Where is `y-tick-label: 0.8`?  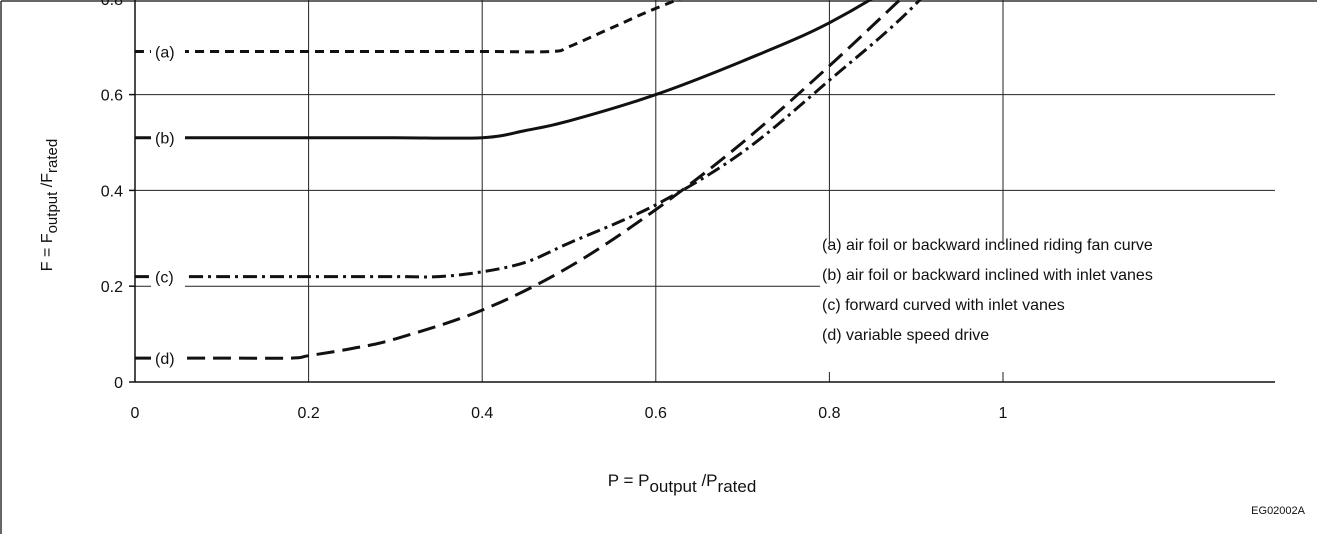
y-tick-label: 0.8 is located at coordinates (112, 4).